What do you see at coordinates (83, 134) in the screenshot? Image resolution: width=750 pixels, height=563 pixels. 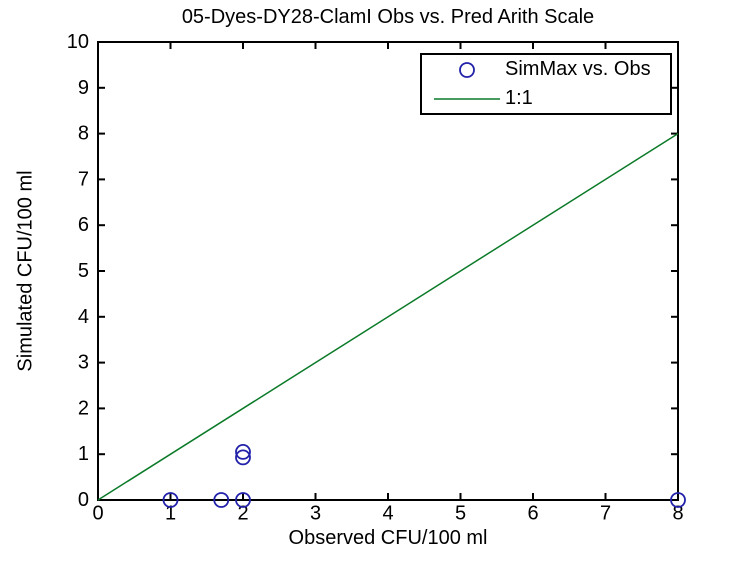 I see `y-tick-label: 8` at bounding box center [83, 134].